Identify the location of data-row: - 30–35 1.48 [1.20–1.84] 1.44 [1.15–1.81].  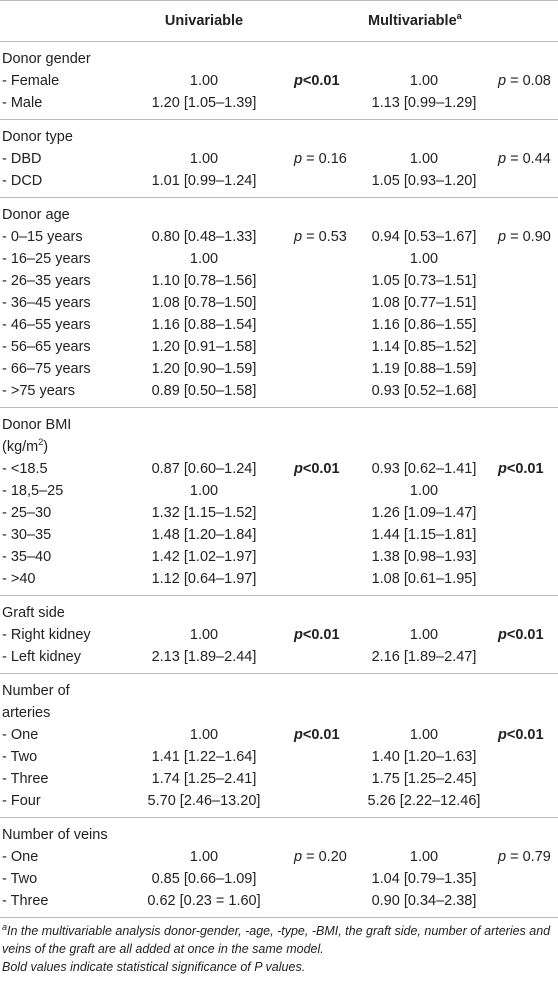
(279, 535).